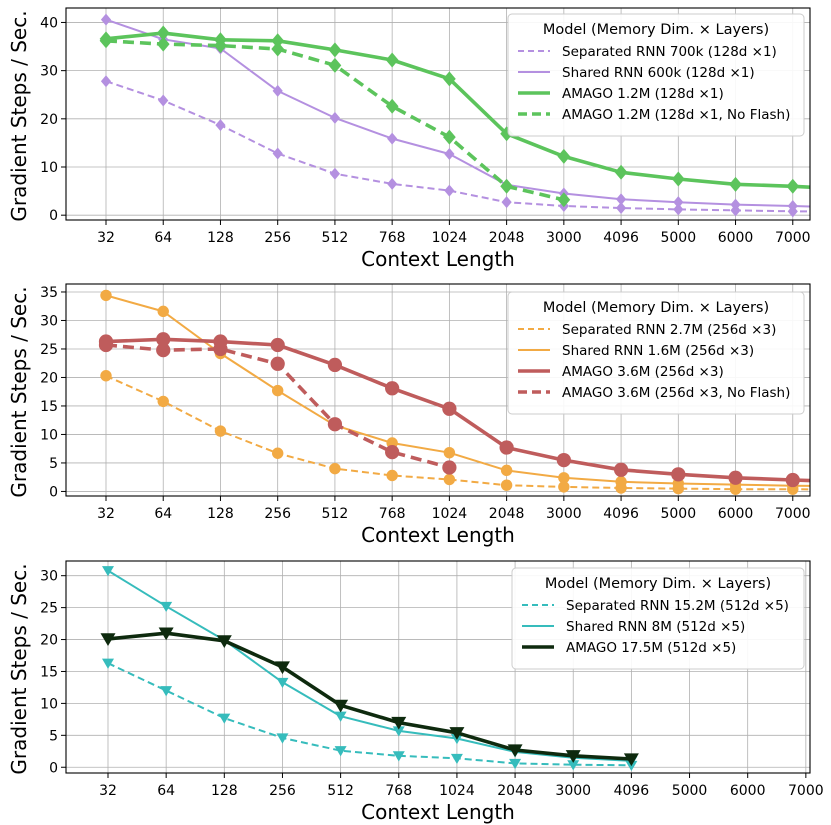  I want to click on x-tick-label: 2048, so click(507, 514).